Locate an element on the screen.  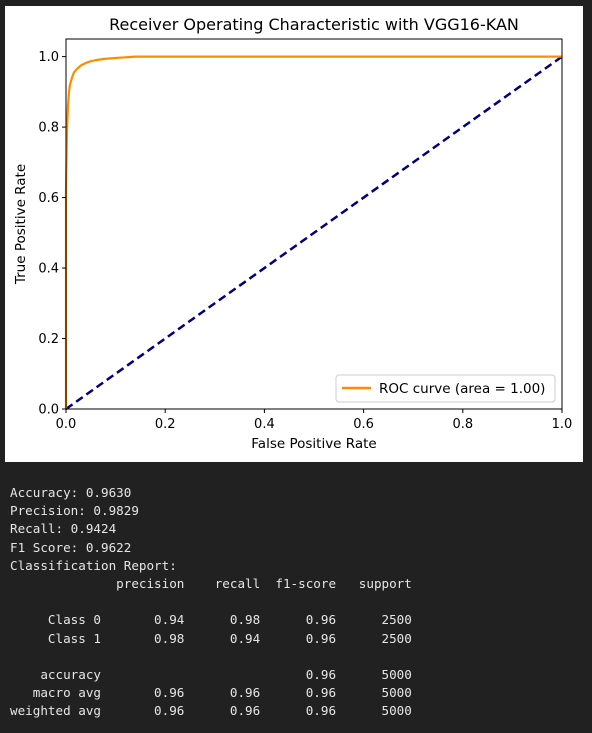
legend-box is located at coordinates (445, 388).